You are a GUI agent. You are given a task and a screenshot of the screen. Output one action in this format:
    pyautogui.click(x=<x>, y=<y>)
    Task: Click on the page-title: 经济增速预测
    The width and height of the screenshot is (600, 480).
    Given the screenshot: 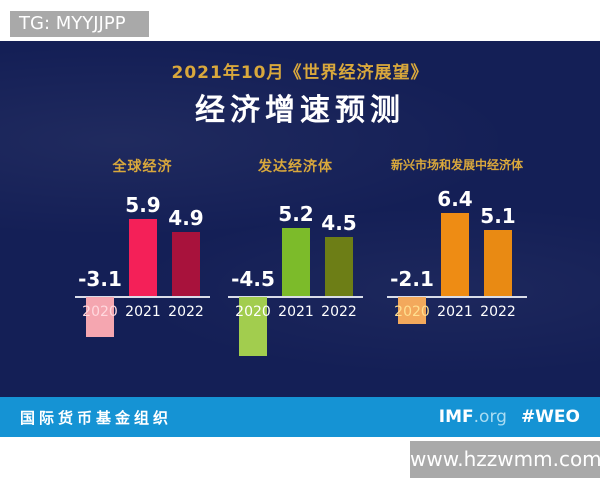 What is the action you would take?
    pyautogui.click(x=300, y=110)
    